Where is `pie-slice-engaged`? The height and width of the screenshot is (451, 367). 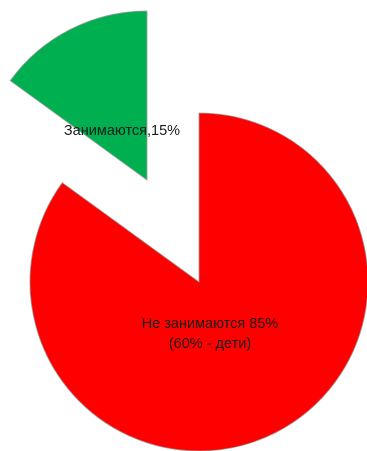
pie-slice-engaged is located at coordinates (78, 95).